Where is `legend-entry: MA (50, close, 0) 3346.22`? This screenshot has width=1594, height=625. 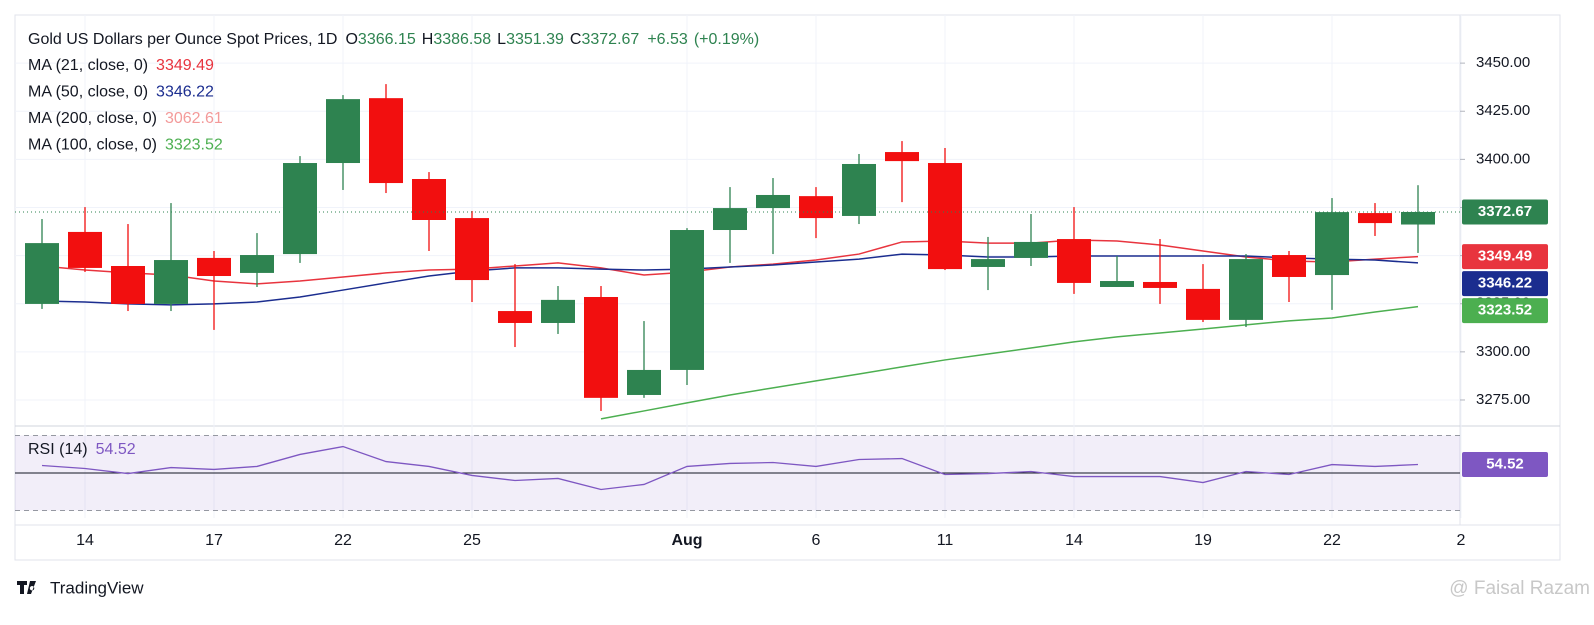
legend-entry: MA (50, close, 0) 3346.22 is located at coordinates (121, 92).